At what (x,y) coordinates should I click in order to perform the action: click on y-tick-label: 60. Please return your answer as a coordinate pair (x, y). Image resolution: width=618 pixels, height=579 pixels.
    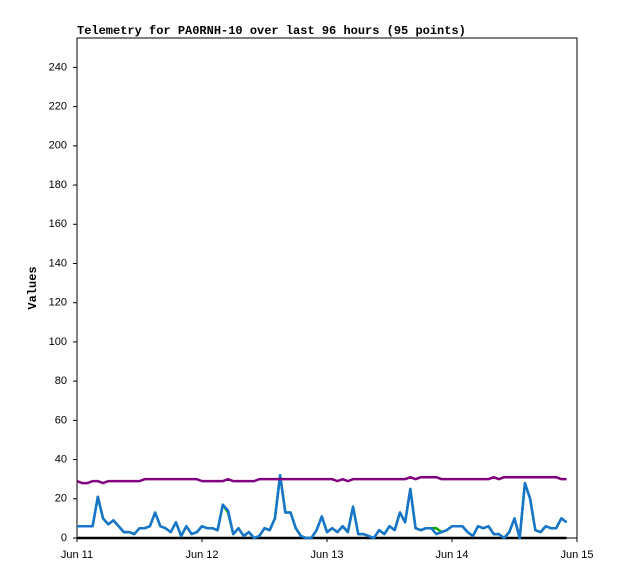
    Looking at the image, I should click on (61, 420).